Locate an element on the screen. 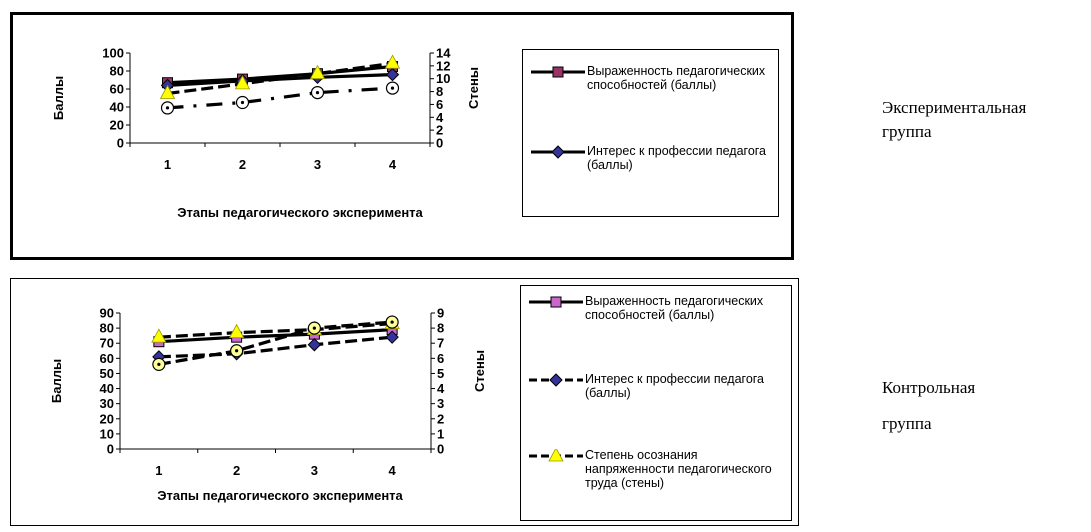 Image resolution: width=1091 pixels, height=532 pixels. y2-tick-label: 1 is located at coordinates (440, 433).